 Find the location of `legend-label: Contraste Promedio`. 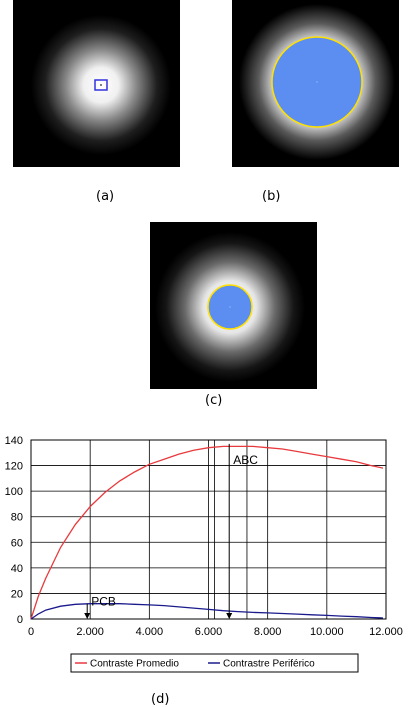

legend-label: Contraste Promedio is located at coordinates (134, 664).